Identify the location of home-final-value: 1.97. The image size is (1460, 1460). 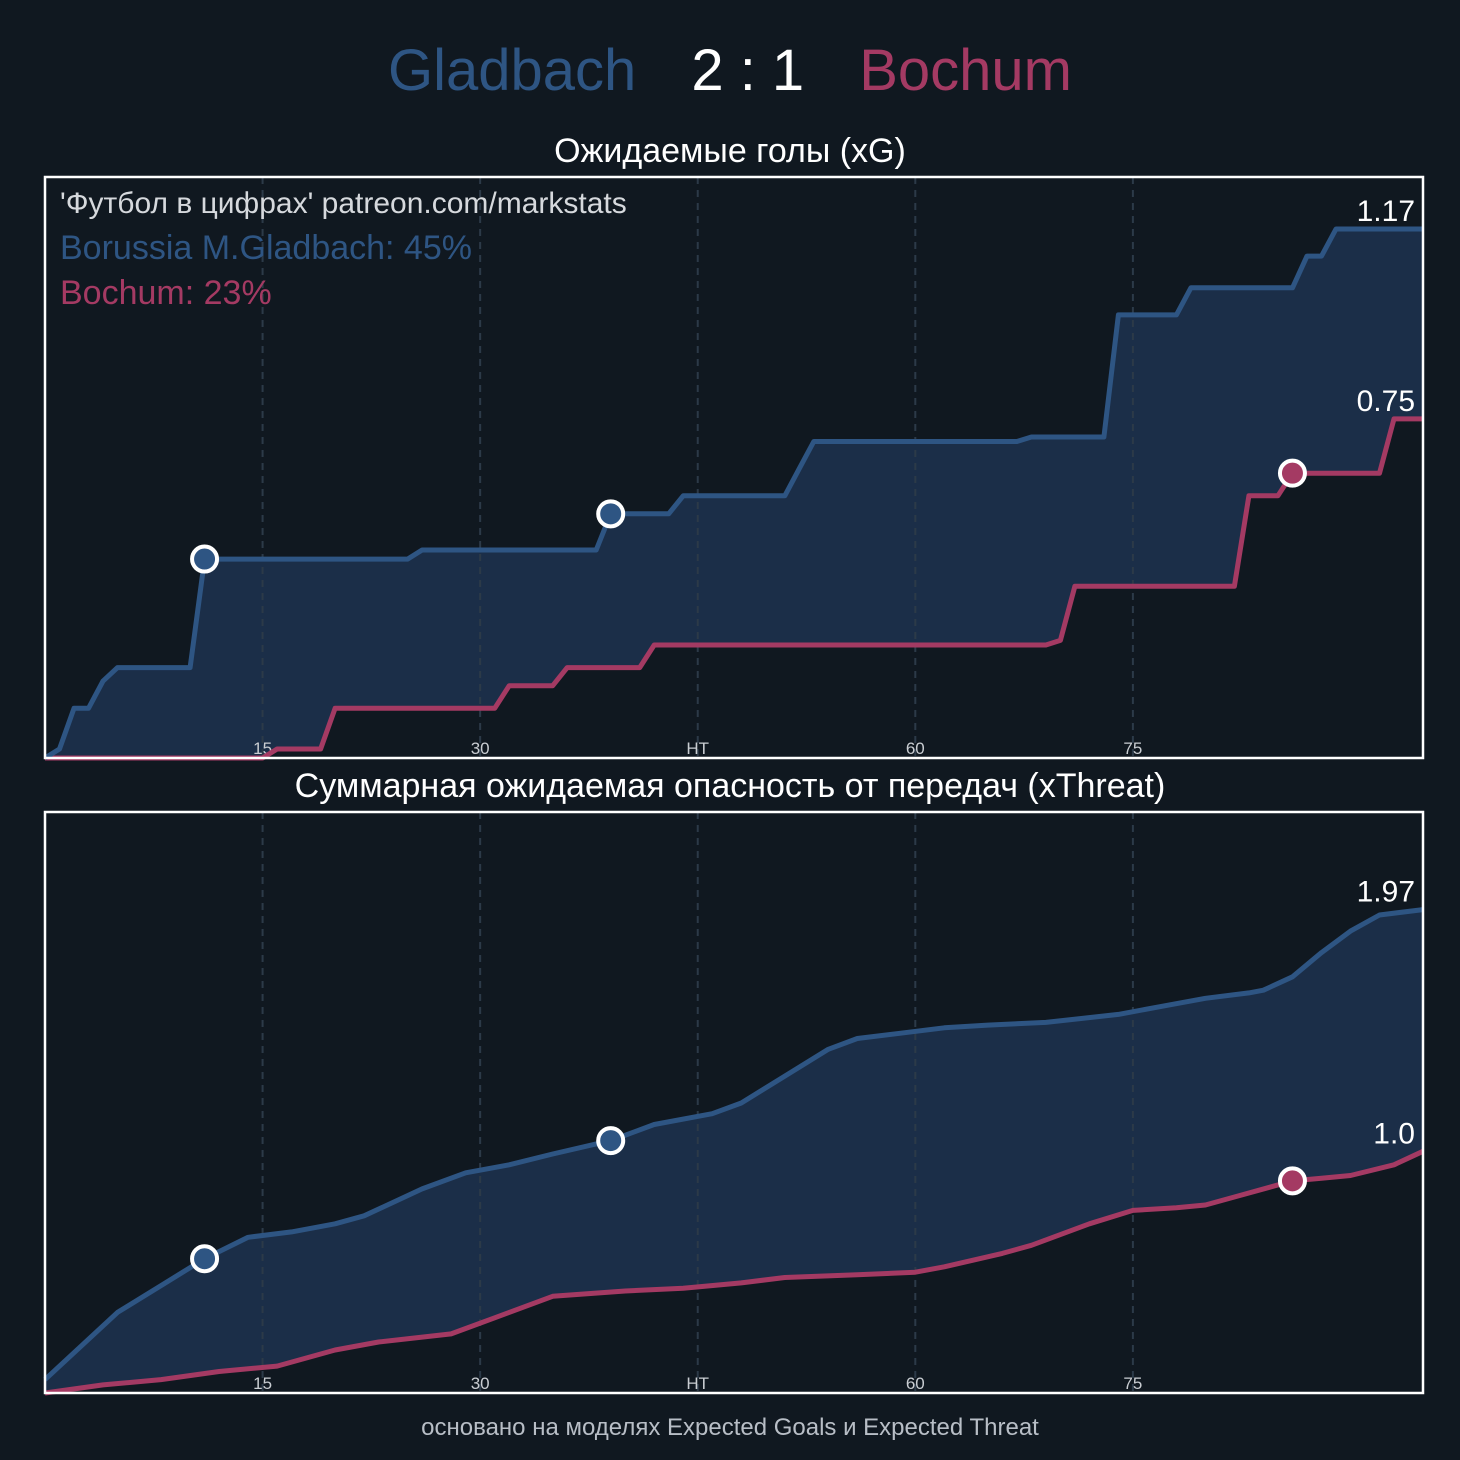
(1386, 892).